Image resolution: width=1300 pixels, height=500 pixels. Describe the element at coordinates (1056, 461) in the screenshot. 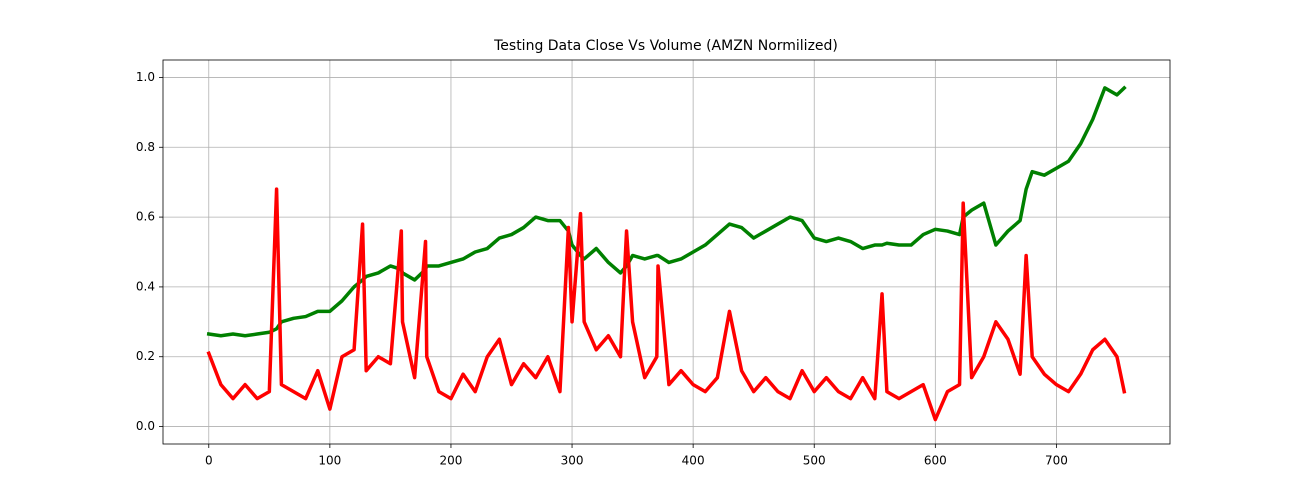

I see `x-tick-label: 700` at that location.